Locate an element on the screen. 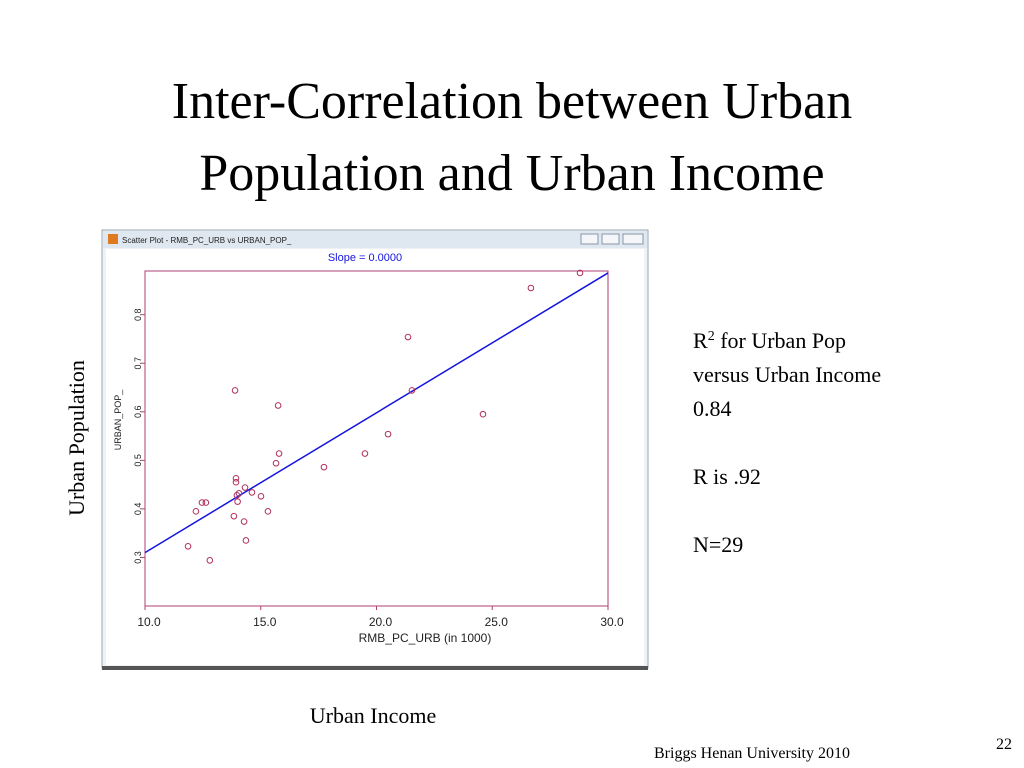 This screenshot has width=1024, height=768. note-text: R is located at coordinates (700, 340).